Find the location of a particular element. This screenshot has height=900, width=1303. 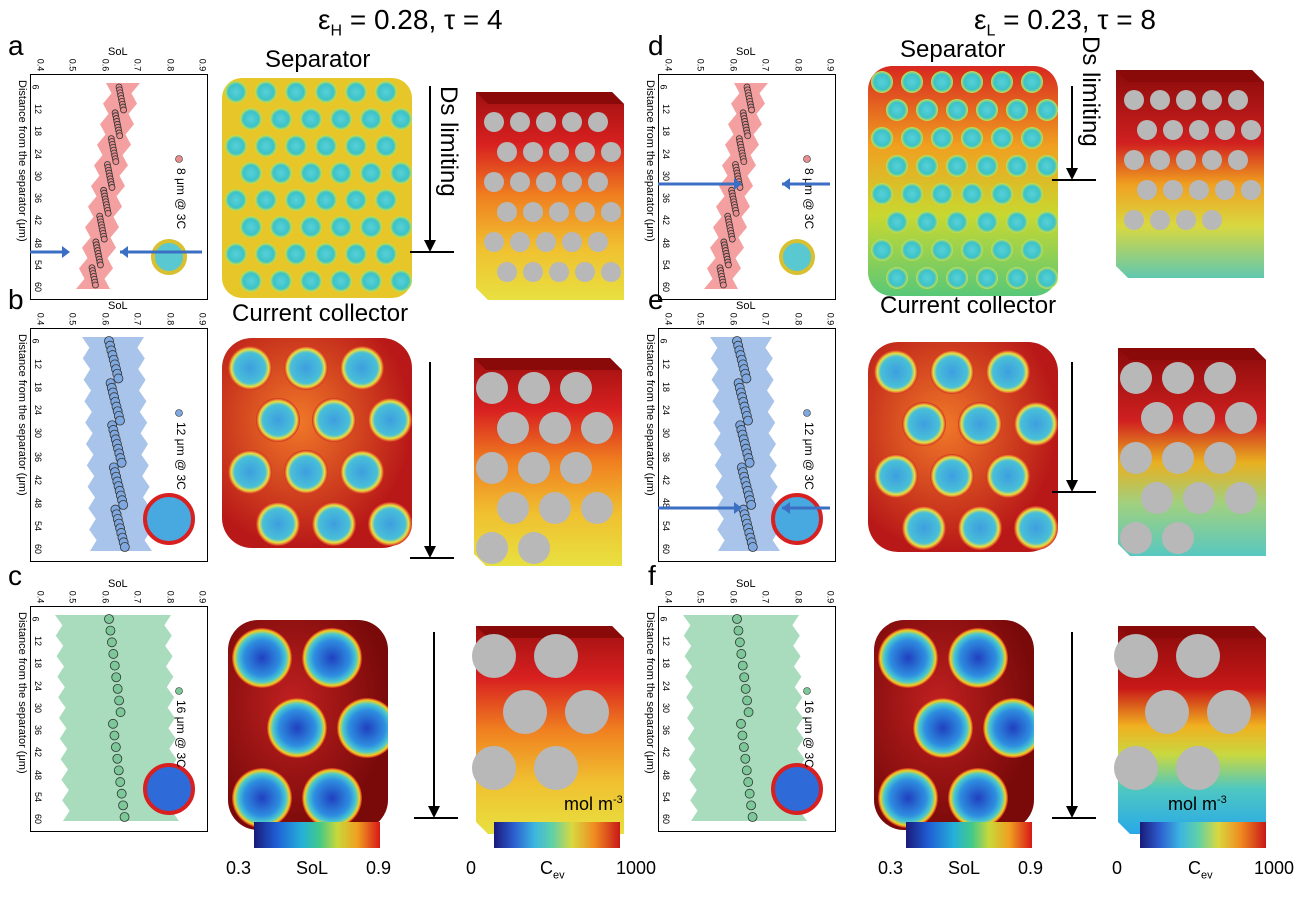

panel-letter-c: c is located at coordinates (15, 575).